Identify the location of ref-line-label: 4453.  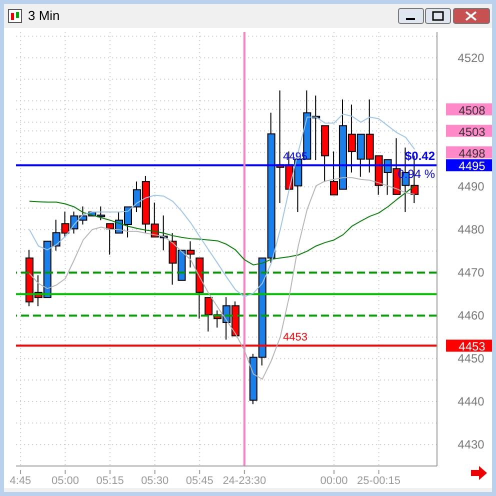
(295, 338).